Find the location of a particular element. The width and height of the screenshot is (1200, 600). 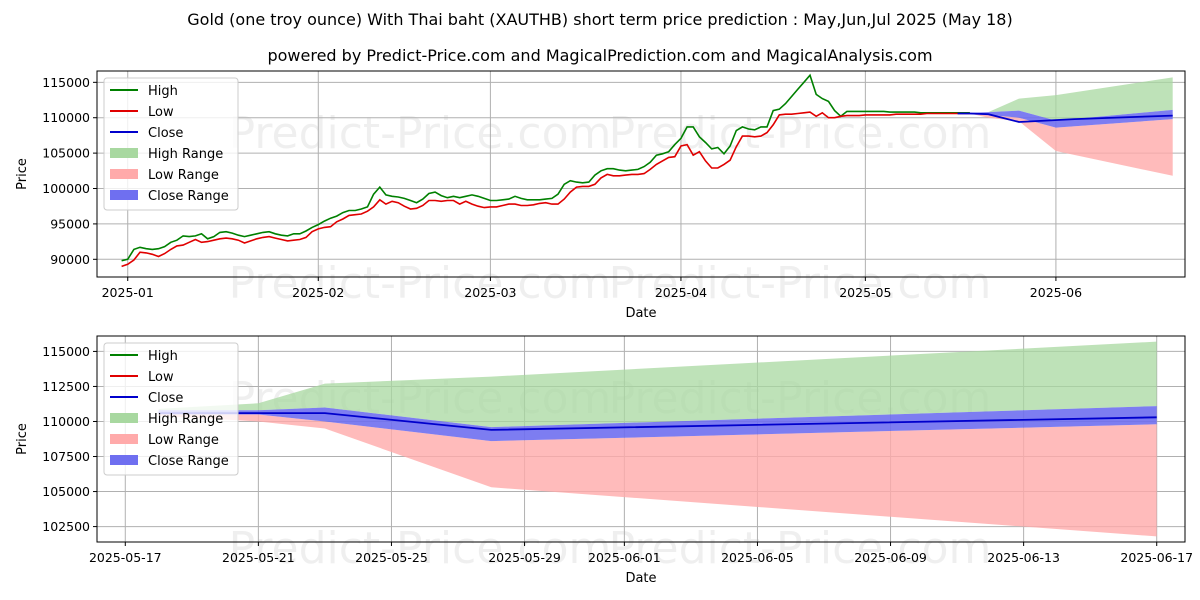

x-tick-label: 2025-04 is located at coordinates (681, 292).